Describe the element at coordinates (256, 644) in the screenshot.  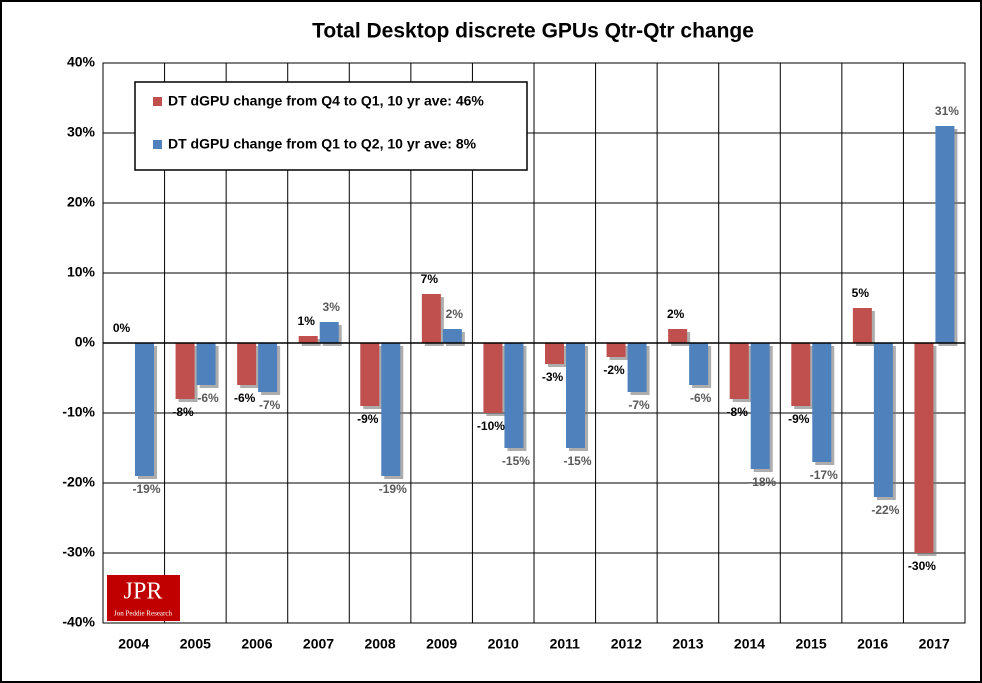
I see `x-tick-label: 2006` at that location.